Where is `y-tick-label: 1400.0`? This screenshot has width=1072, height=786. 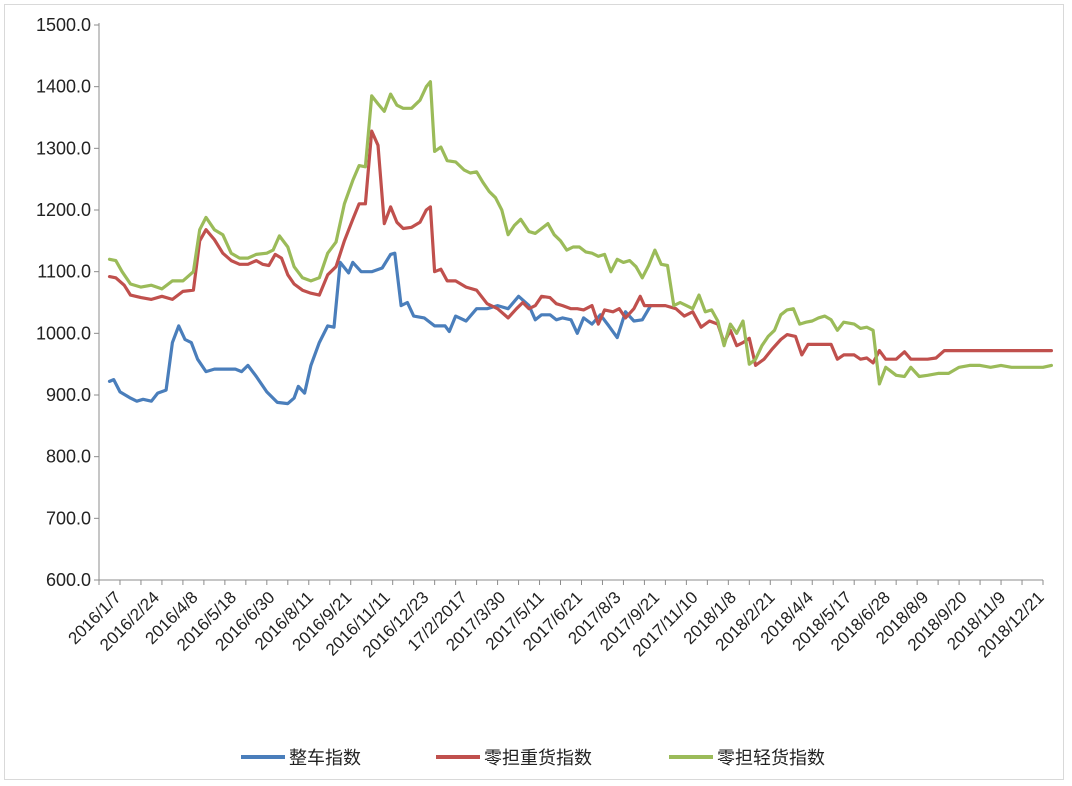 y-tick-label: 1400.0 is located at coordinates (63, 87).